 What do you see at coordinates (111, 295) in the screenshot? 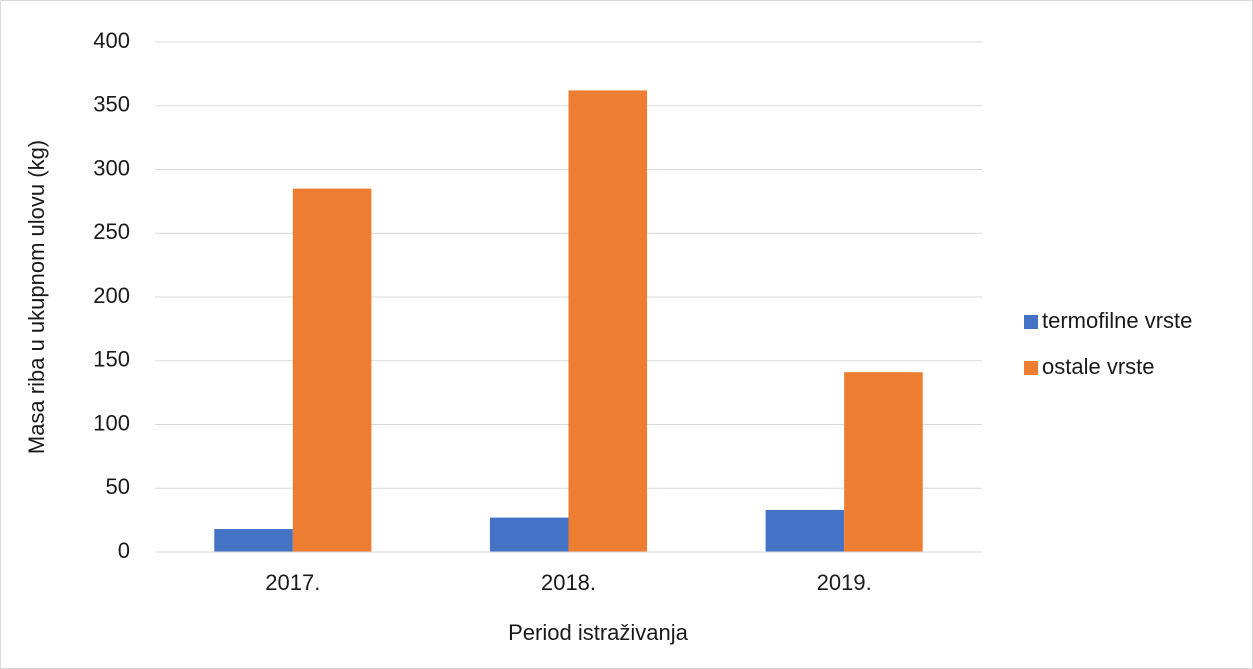
I see `y-tick-label: 200` at bounding box center [111, 295].